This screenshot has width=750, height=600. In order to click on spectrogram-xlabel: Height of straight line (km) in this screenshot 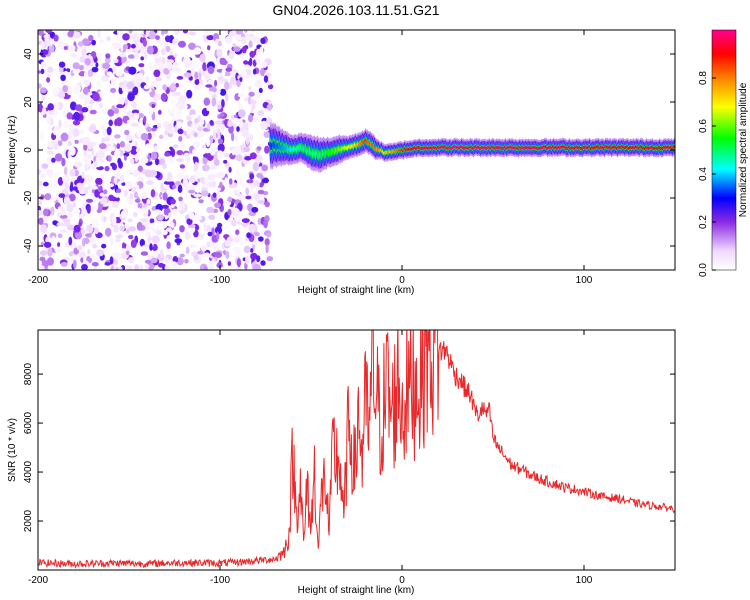, I will do `click(356, 290)`.